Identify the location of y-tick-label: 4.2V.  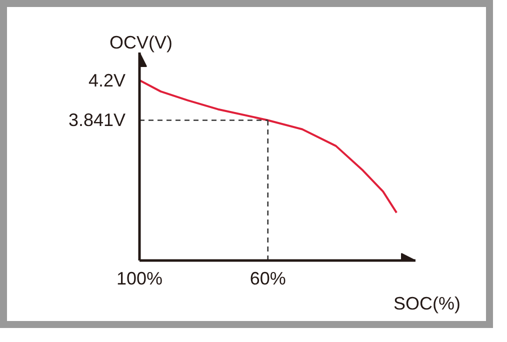
(107, 80).